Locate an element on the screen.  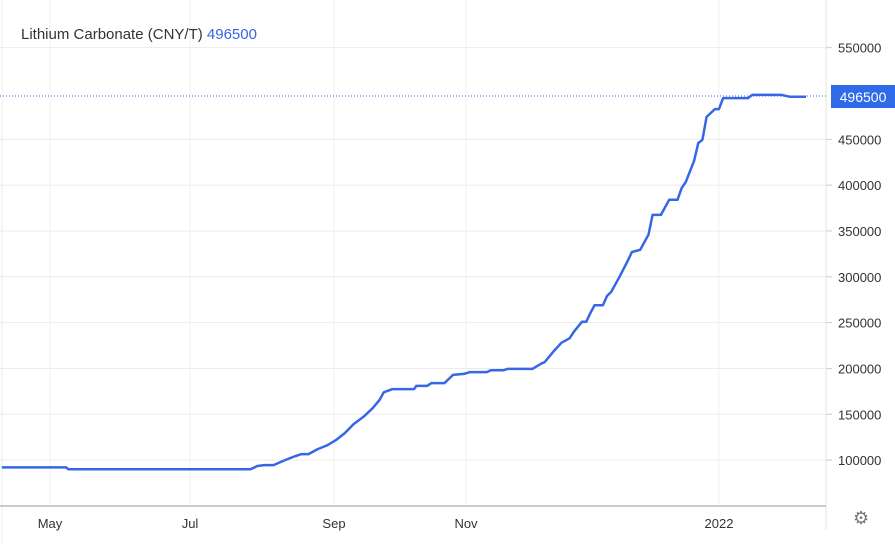
y-tick-label: 300000 is located at coordinates (859, 277).